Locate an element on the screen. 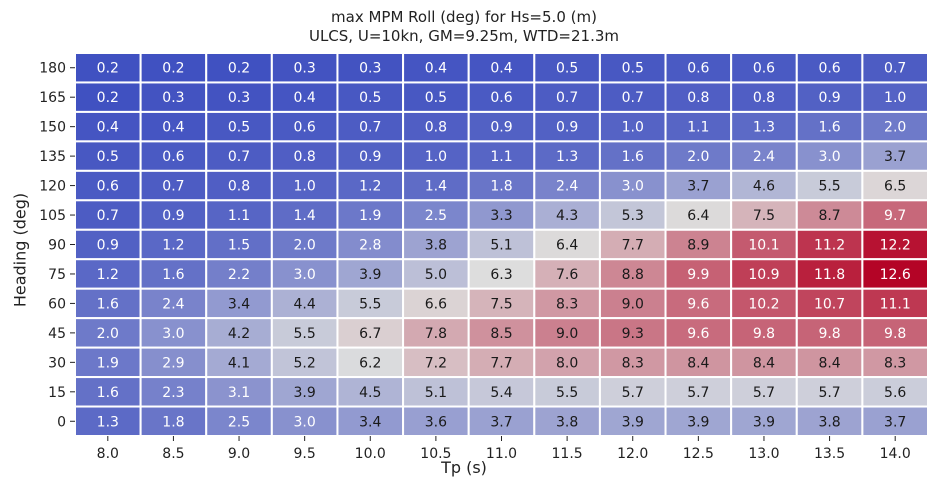 The height and width of the screenshot is (488, 928). cell-value-label: 3.3 is located at coordinates (501, 216).